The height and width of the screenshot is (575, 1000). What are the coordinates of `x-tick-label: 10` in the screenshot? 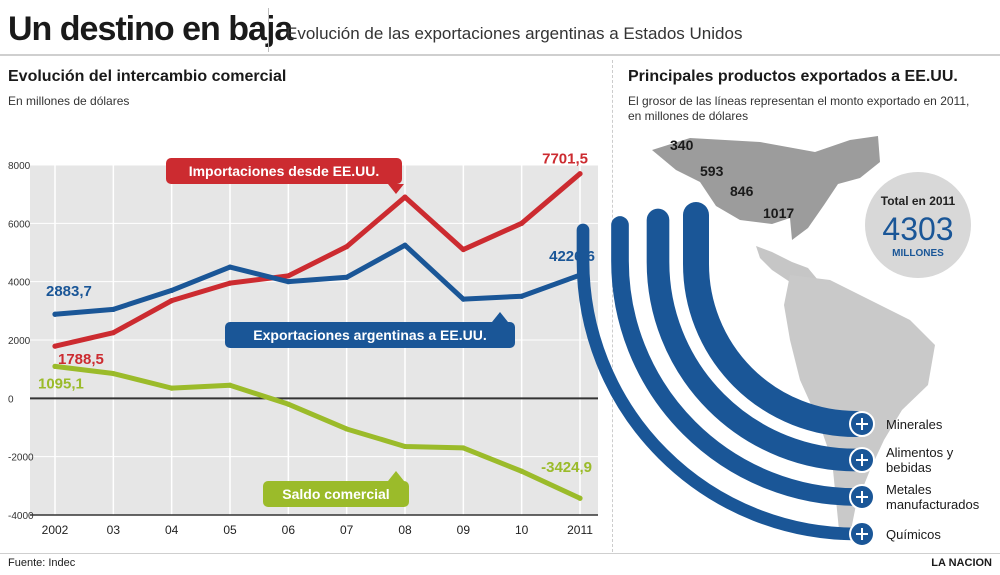 It's located at (522, 530).